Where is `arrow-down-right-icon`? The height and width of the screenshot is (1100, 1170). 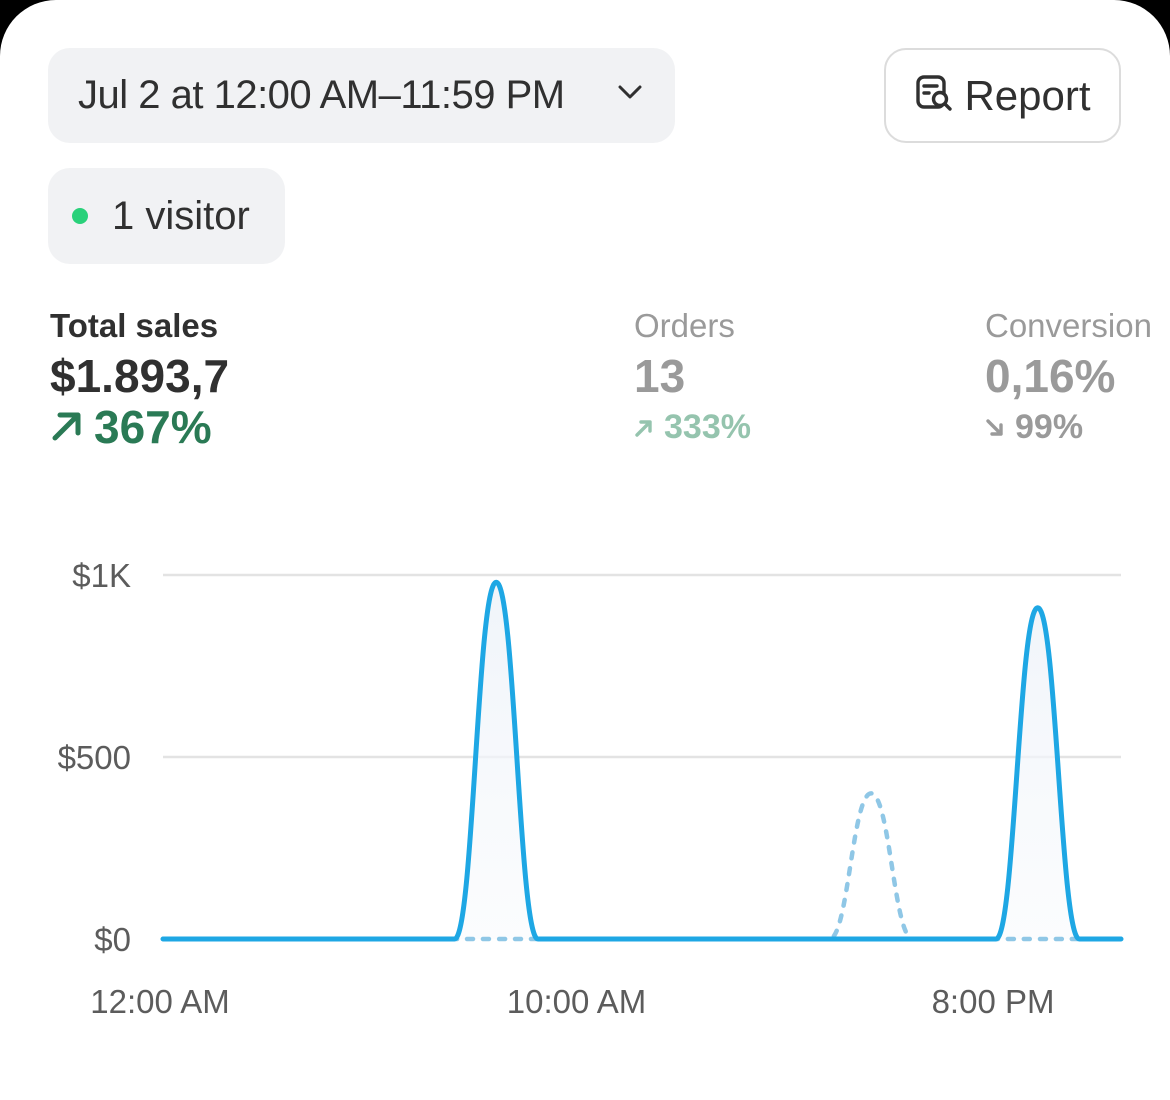
arrow-down-right-icon is located at coordinates (995, 427).